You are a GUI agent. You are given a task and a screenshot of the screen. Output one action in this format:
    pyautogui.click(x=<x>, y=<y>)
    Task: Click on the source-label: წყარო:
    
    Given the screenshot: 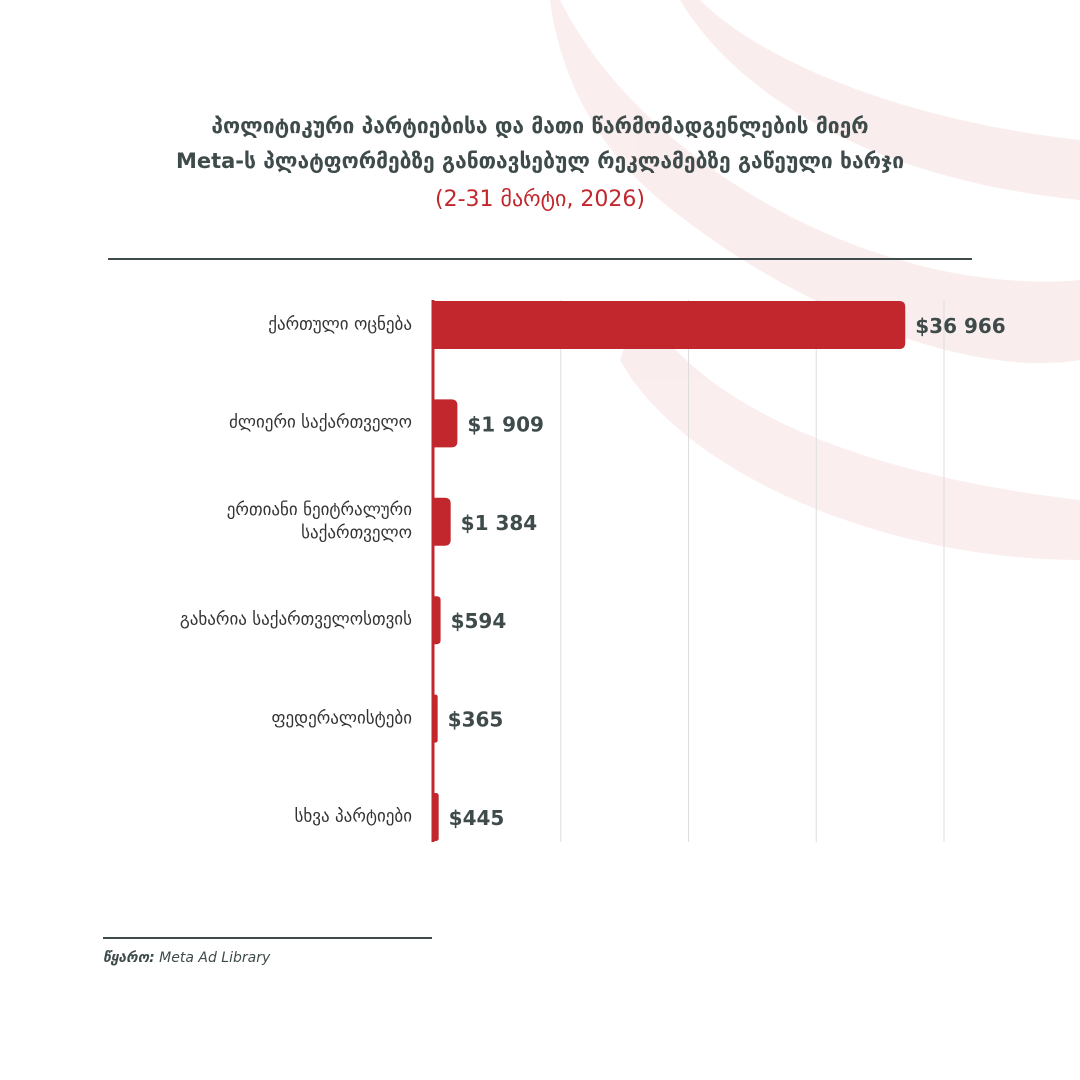 What is the action you would take?
    pyautogui.click(x=129, y=958)
    